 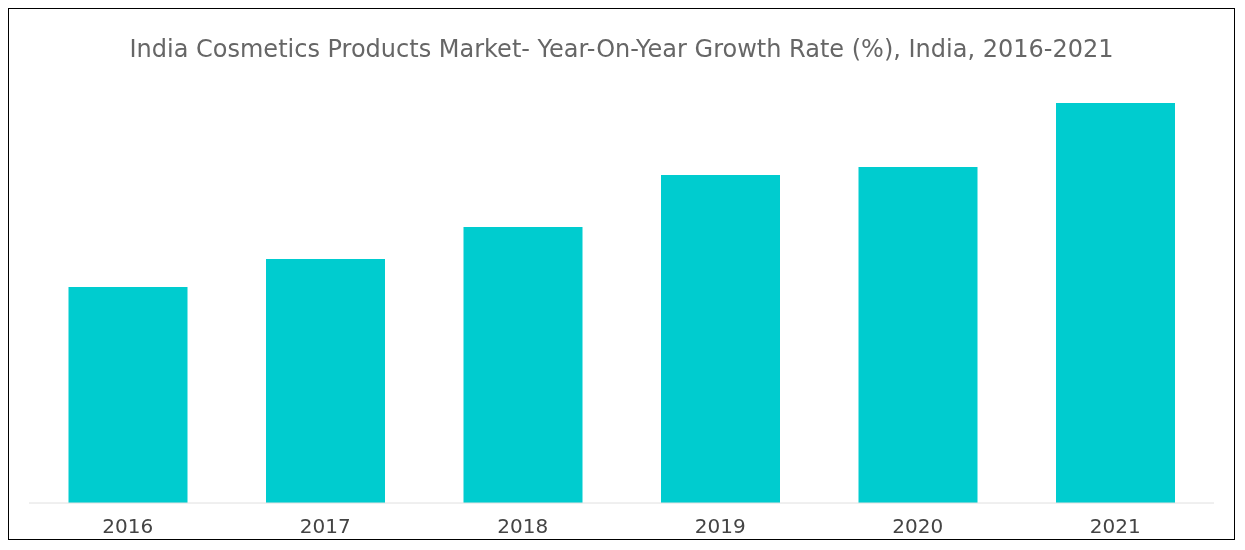 What do you see at coordinates (918, 526) in the screenshot?
I see `x-tick-label: 2020` at bounding box center [918, 526].